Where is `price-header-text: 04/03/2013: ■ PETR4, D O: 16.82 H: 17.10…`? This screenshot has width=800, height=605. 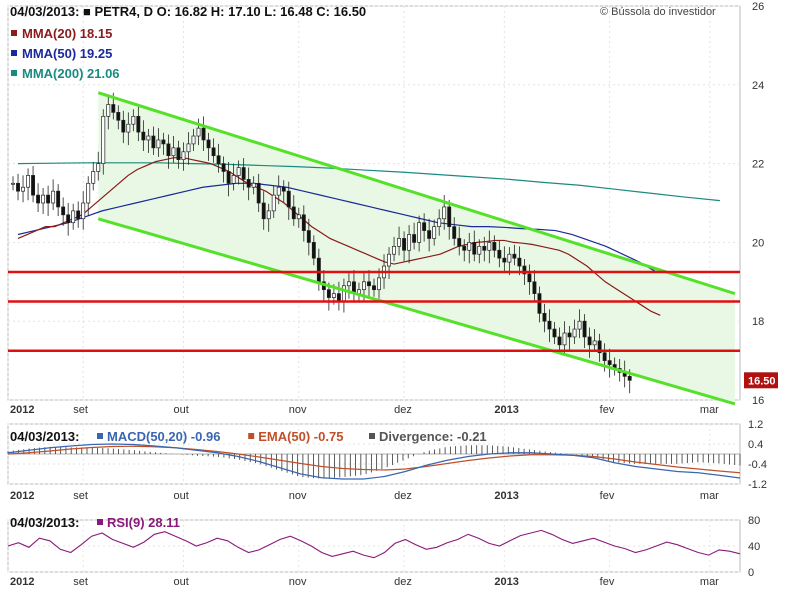
price-header-text: 04/03/2013: ■ PETR4, D O: 16.82 H: 17.10… is located at coordinates (188, 11).